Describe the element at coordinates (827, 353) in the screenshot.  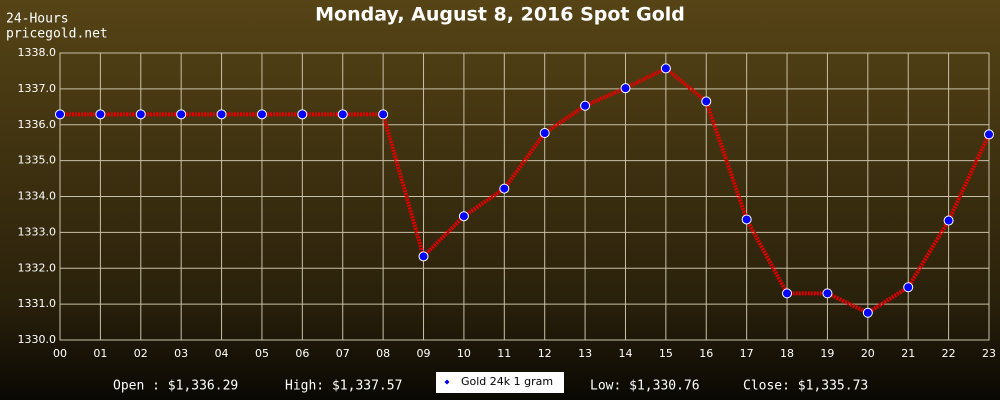
I see `x-tick-label: 19` at that location.